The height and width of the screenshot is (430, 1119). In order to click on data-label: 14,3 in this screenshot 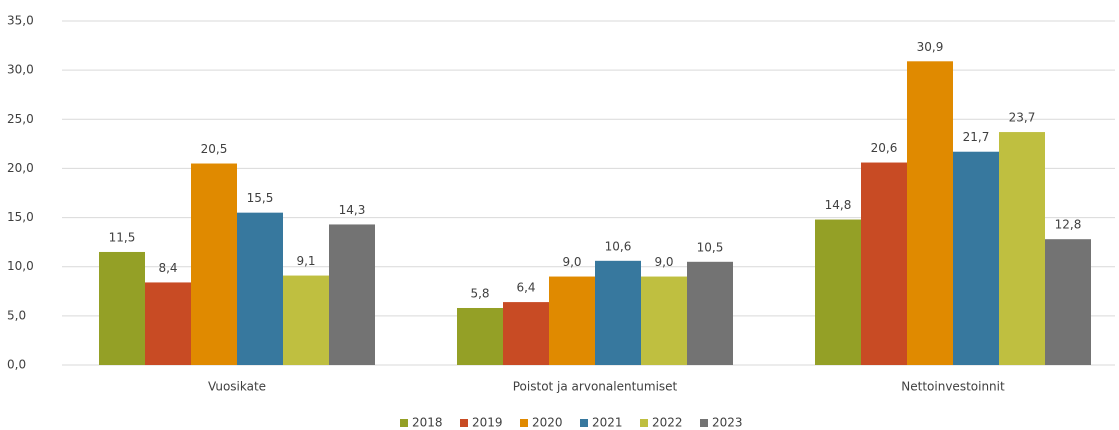, I will do `click(352, 210)`.